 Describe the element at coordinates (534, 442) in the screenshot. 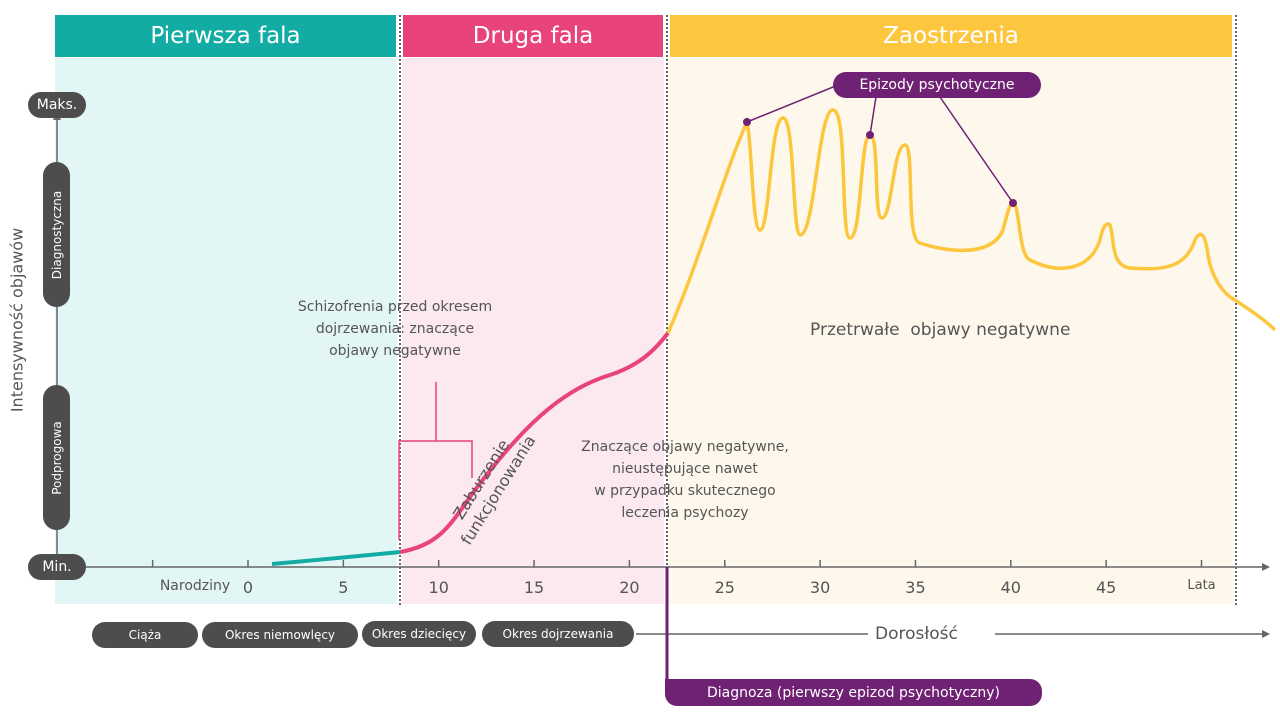

I see `second-wave-curve` at that location.